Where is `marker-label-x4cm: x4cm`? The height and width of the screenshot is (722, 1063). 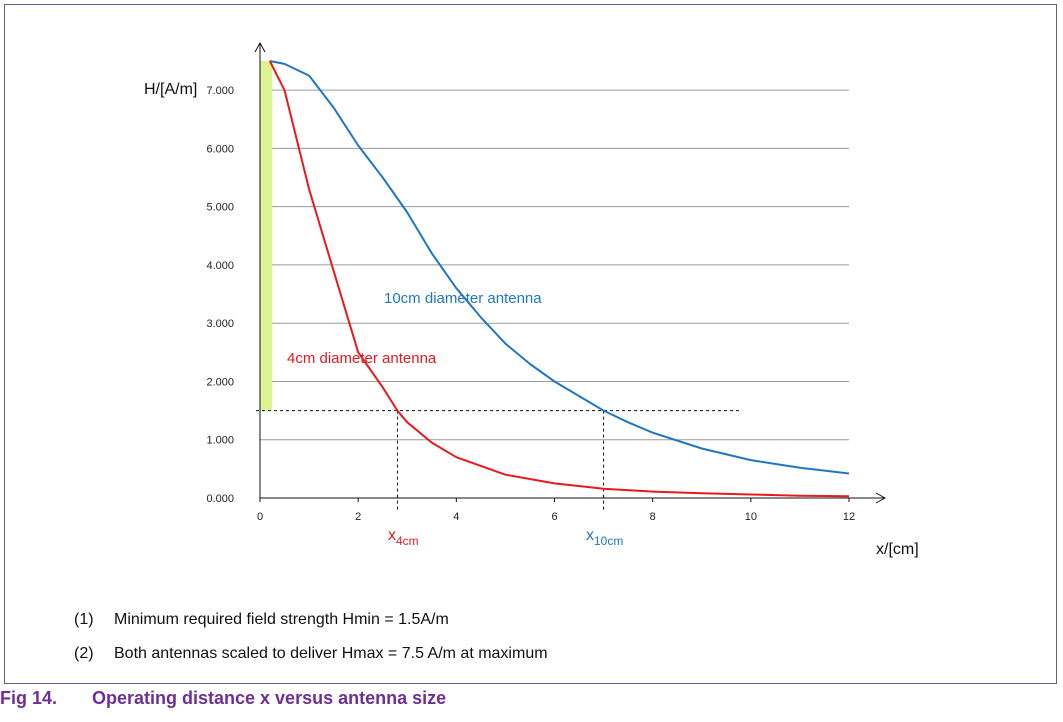
marker-label-x4cm: x4cm is located at coordinates (403, 537).